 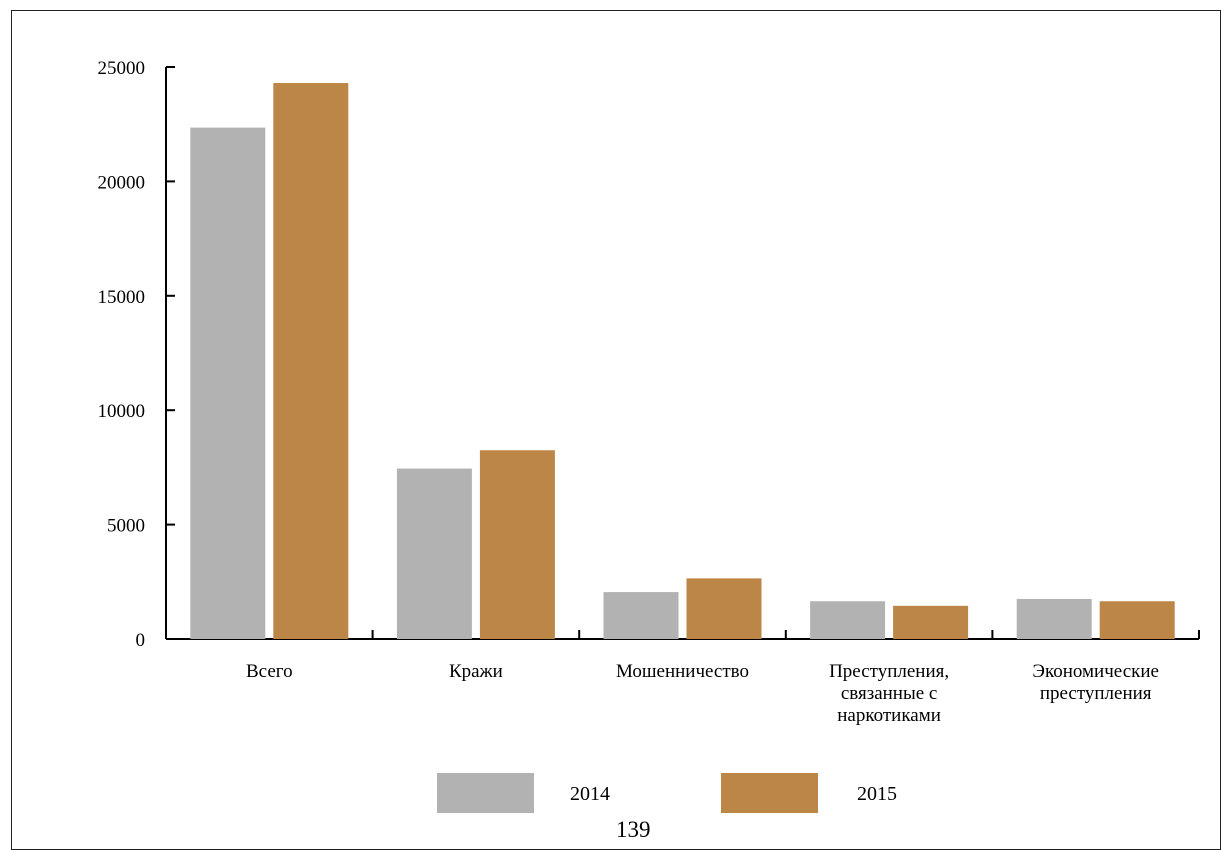 I want to click on page-number: 139, so click(x=633, y=829).